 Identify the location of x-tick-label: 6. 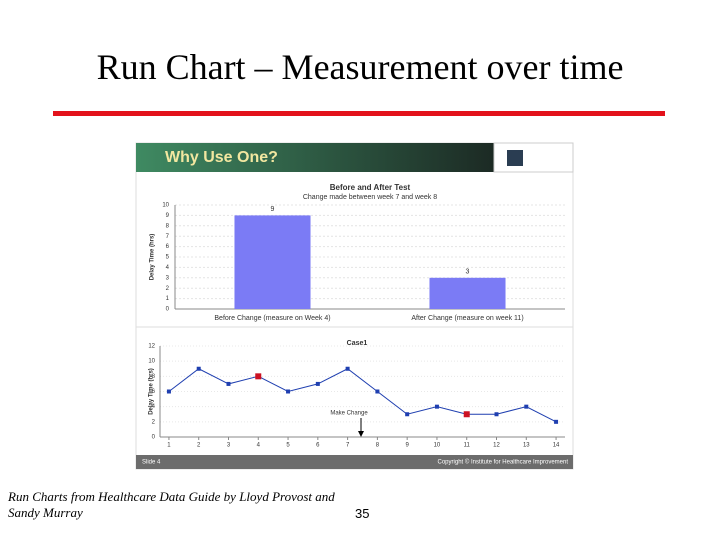
(318, 446).